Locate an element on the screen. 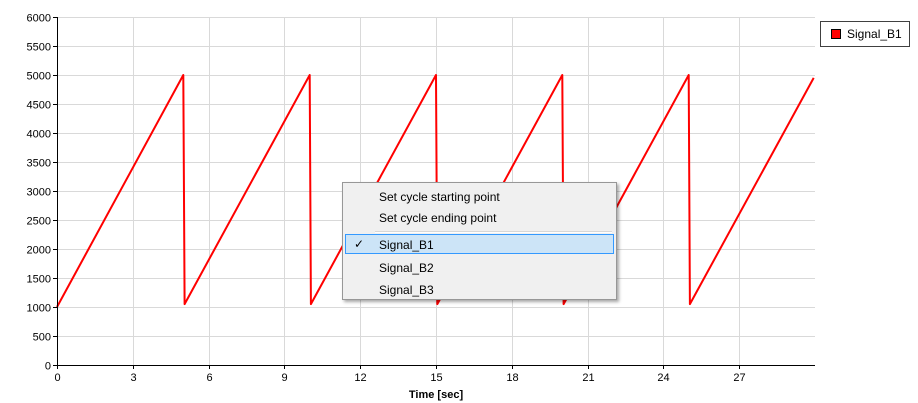 This screenshot has width=918, height=403. menu-item-label: Set cycle starting point is located at coordinates (439, 197).